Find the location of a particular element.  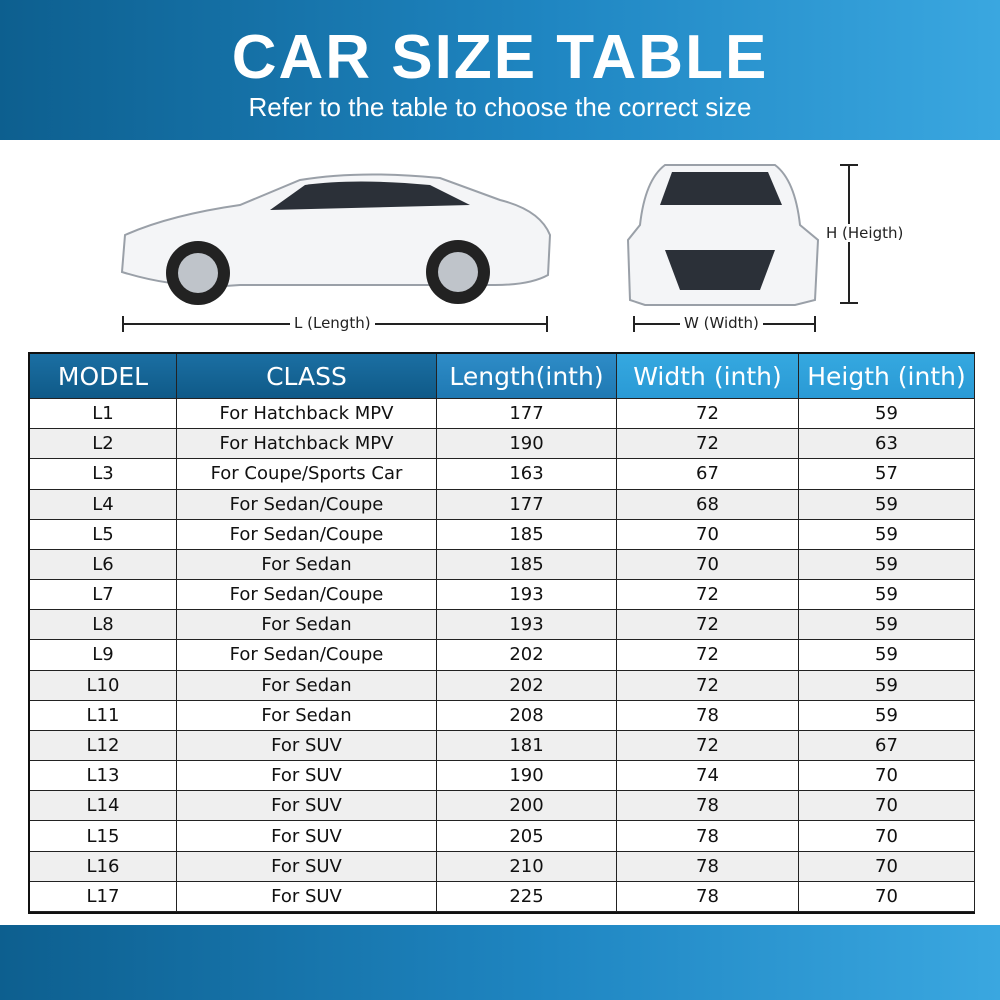

table-cell: L5 is located at coordinates (103, 534).